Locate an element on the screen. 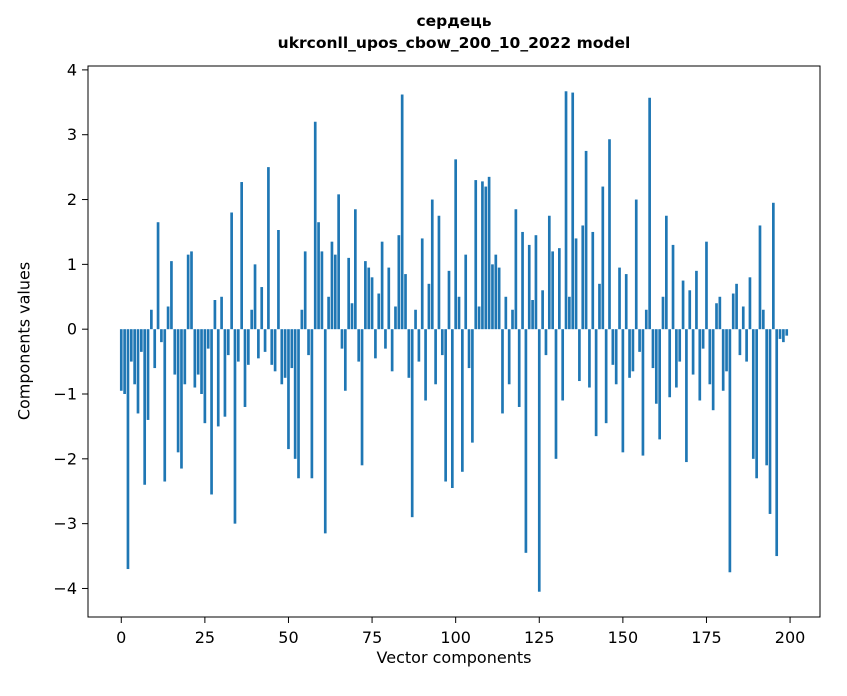 Image resolution: width=847 pixels, height=696 pixels. y-tick-label: −4 is located at coordinates (65, 588).